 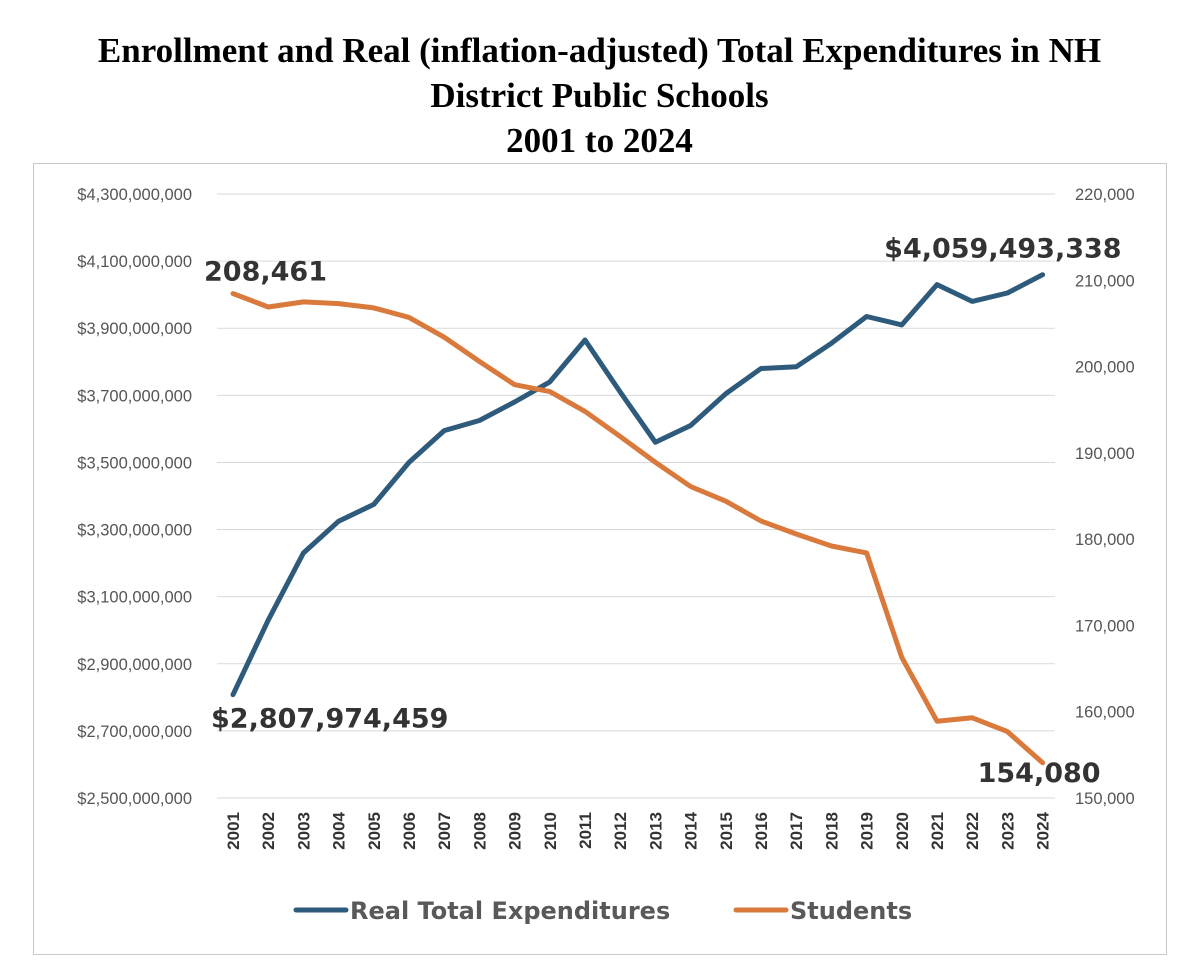 What do you see at coordinates (902, 831) in the screenshot?
I see `x-tick-label: 2020` at bounding box center [902, 831].